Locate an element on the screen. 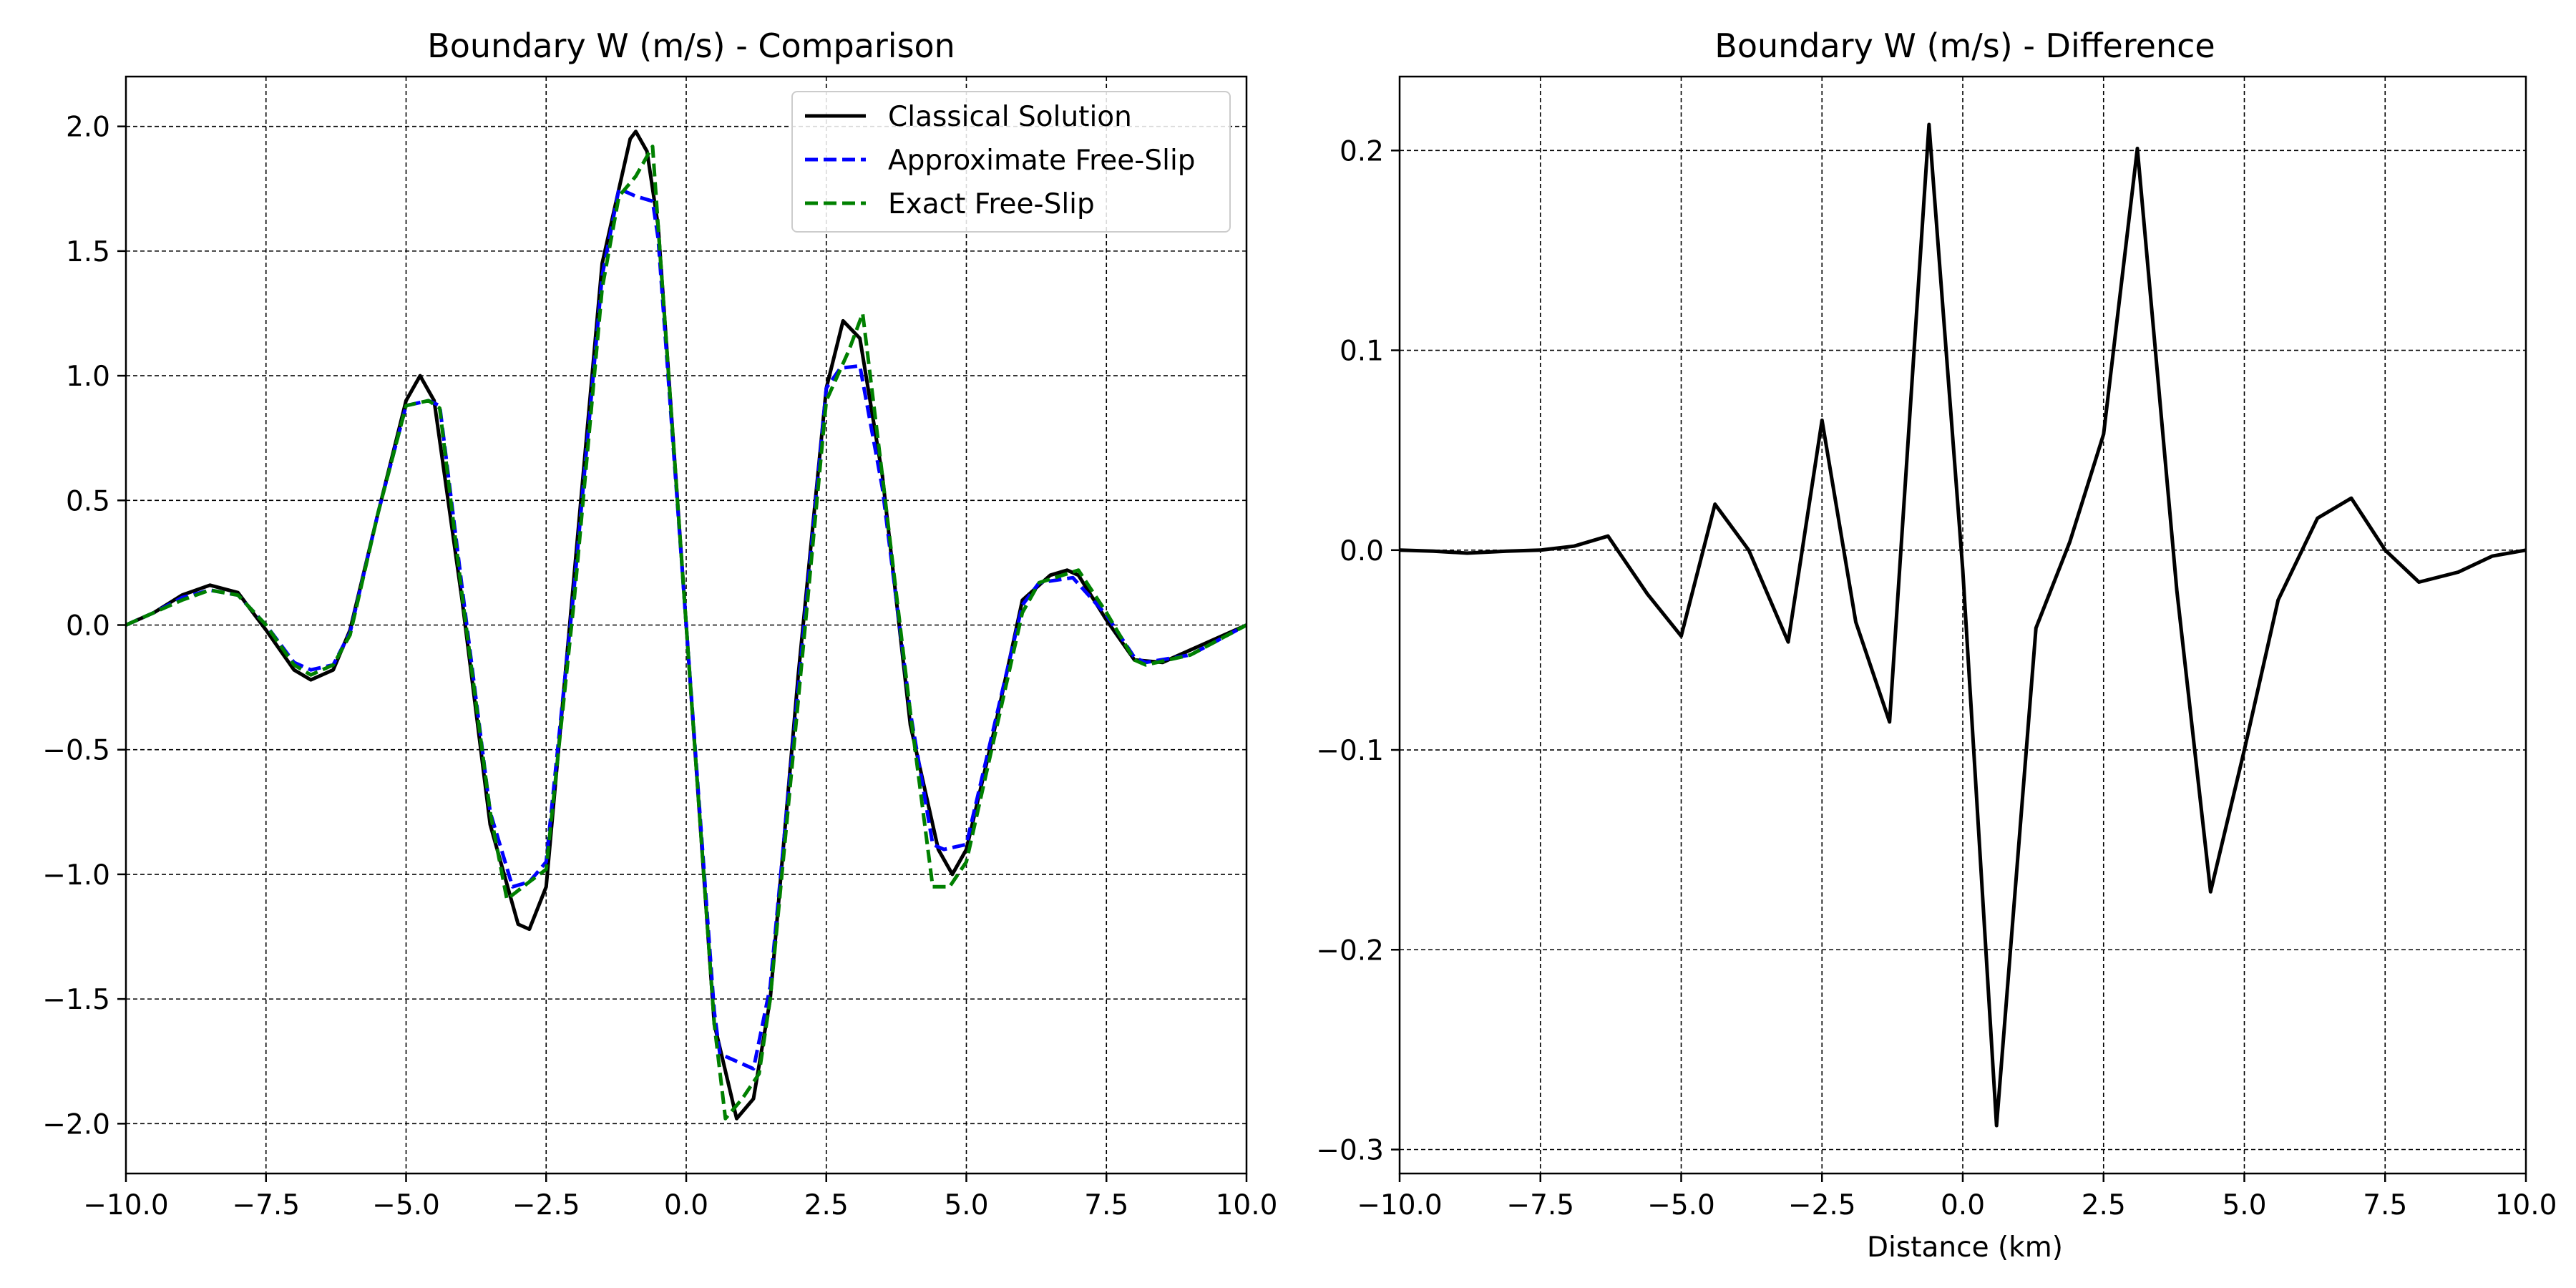 Image resolution: width=2576 pixels, height=1288 pixels. y-tick-label: 2.0 is located at coordinates (88, 128).